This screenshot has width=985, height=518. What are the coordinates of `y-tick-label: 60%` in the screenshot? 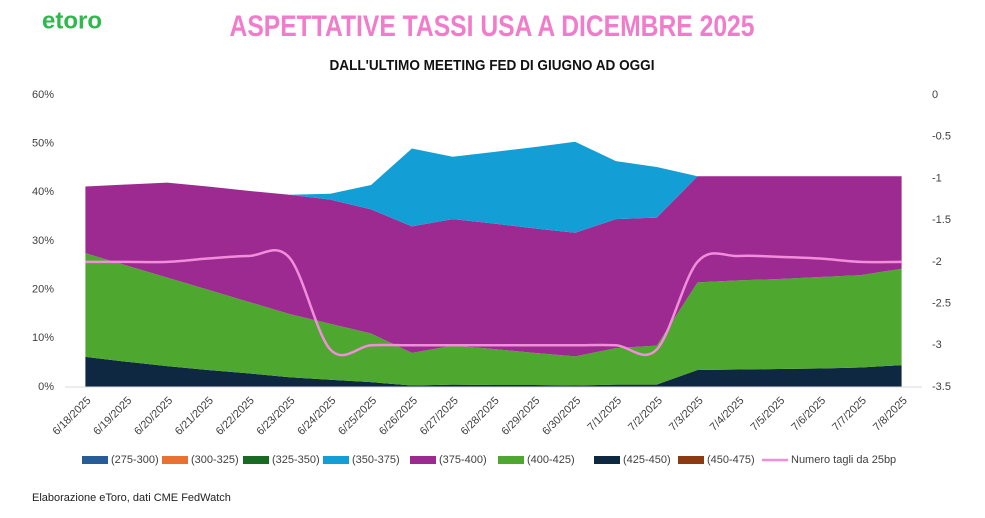 It's located at (43, 95).